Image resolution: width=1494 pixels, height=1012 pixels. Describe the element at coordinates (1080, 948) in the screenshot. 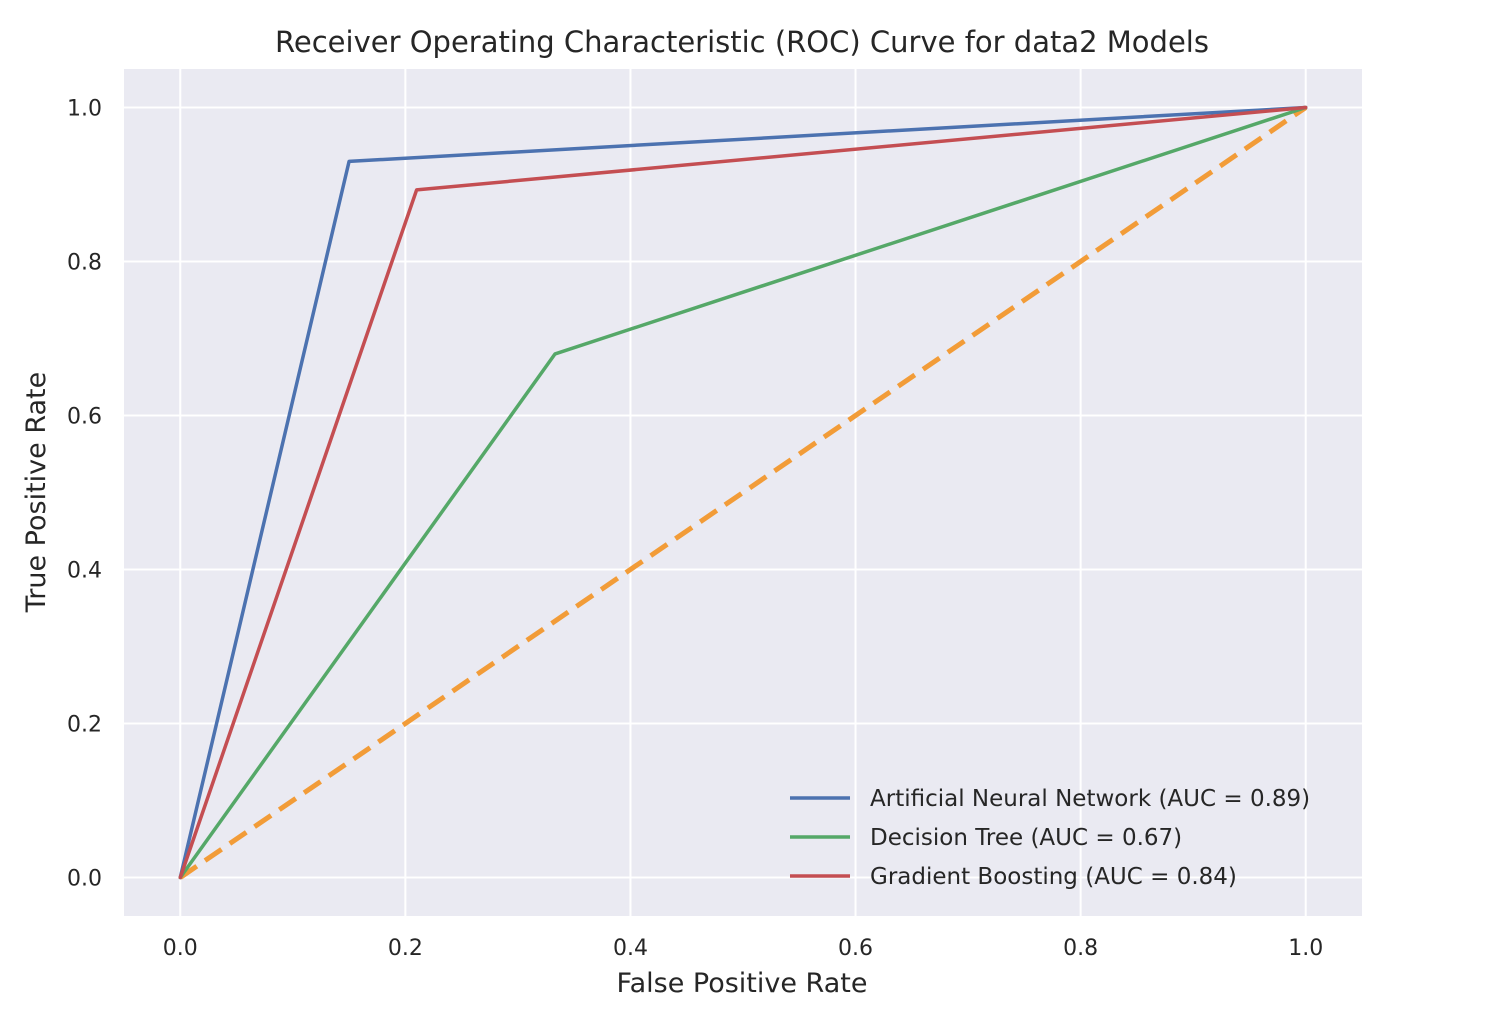

I see `x-tick-label: 0.8` at that location.